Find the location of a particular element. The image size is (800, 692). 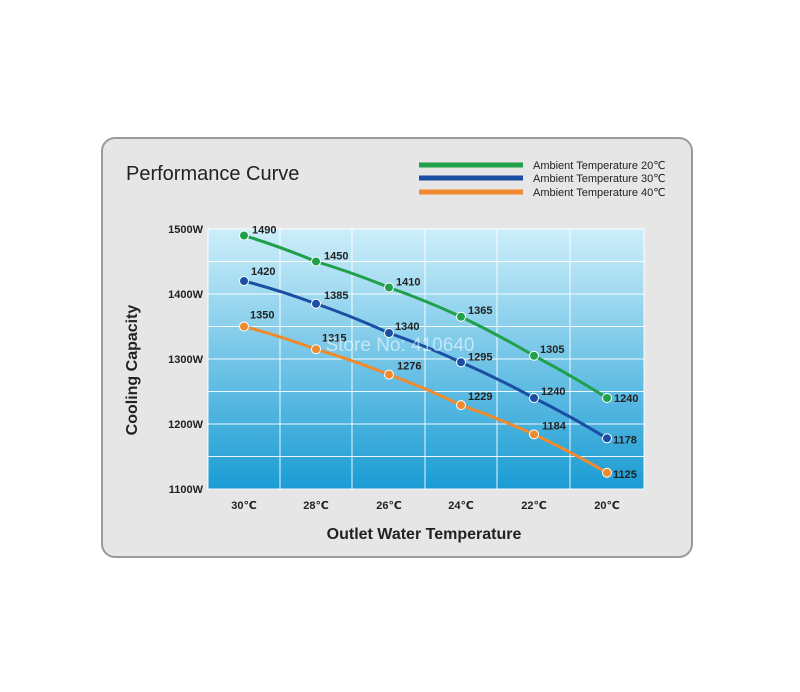

x-axis-title: Outlet Water Temperature is located at coordinates (424, 534).